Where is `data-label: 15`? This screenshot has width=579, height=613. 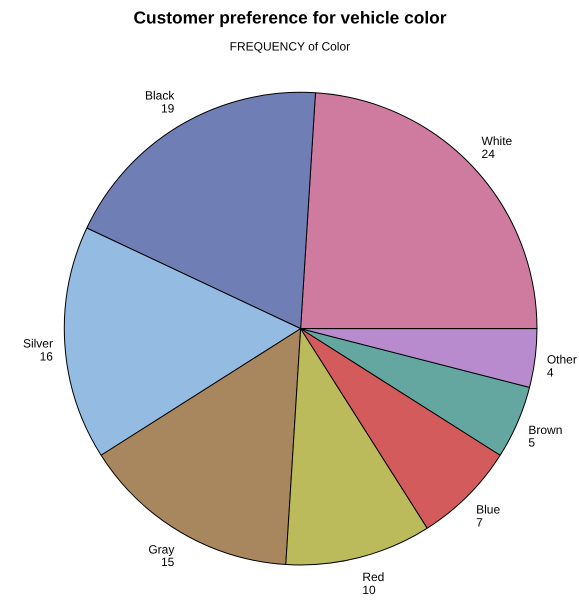 data-label: 15 is located at coordinates (167, 562).